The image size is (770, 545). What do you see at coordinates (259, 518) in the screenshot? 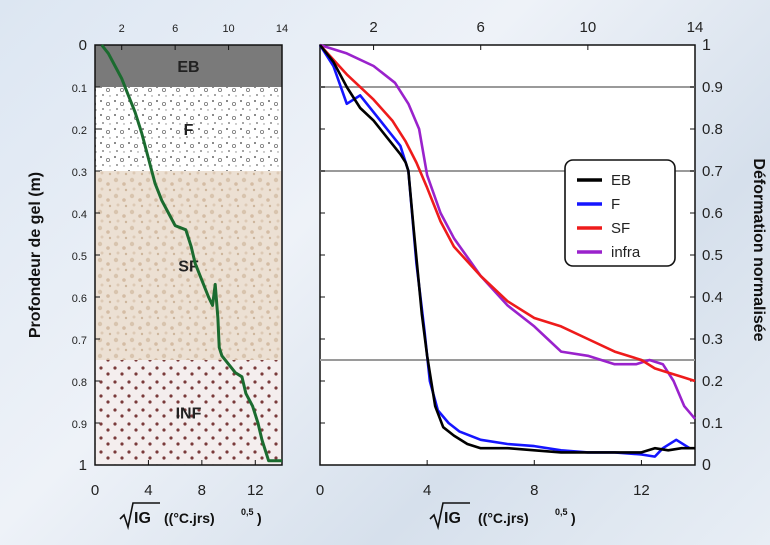
I see `left-x-label-close: )` at bounding box center [259, 518].